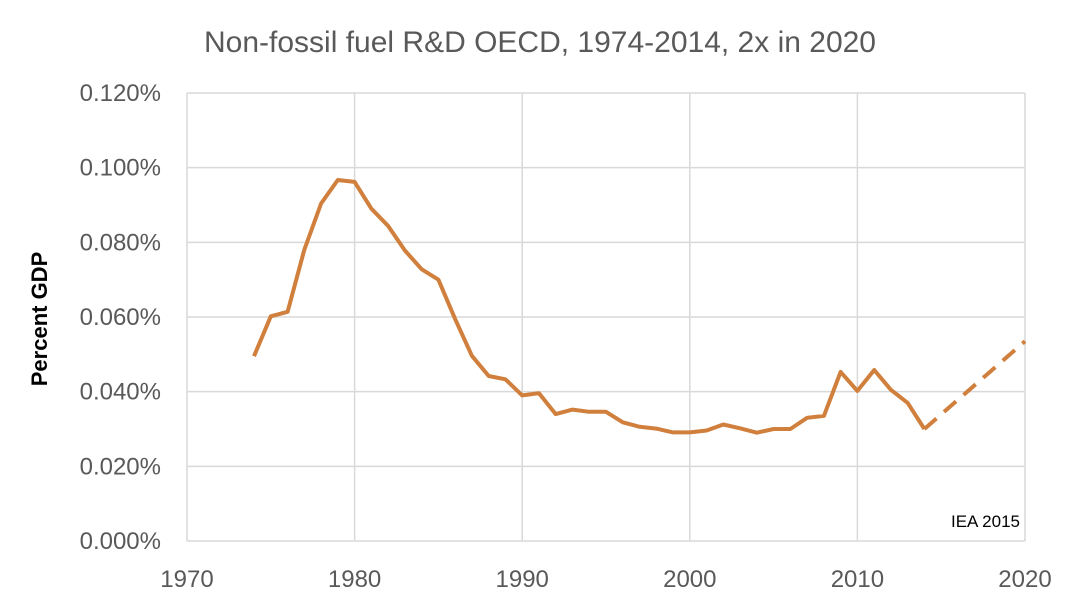  I want to click on y-axis-label: Percent GDP, so click(39, 319).